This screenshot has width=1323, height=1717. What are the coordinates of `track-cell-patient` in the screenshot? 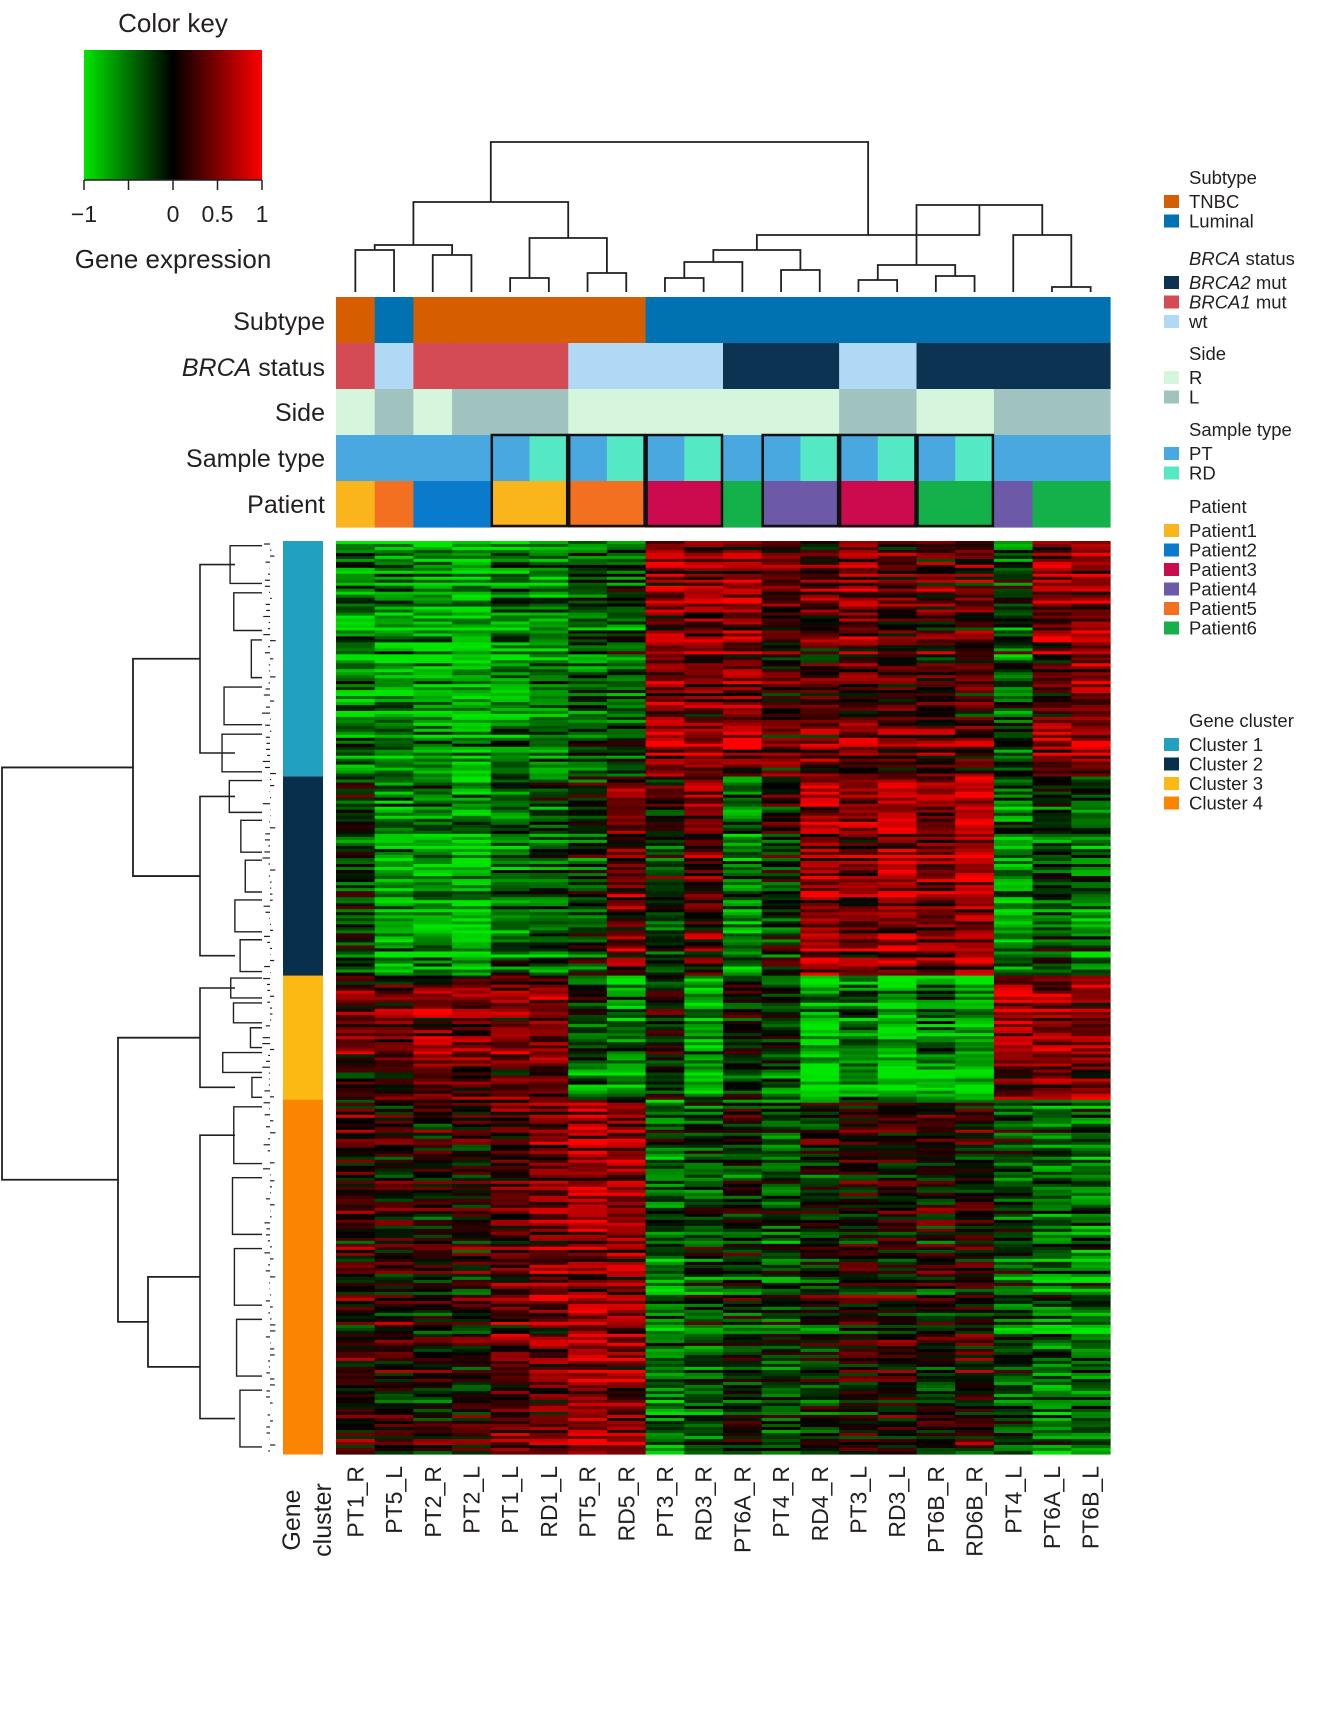 It's located at (704, 504).